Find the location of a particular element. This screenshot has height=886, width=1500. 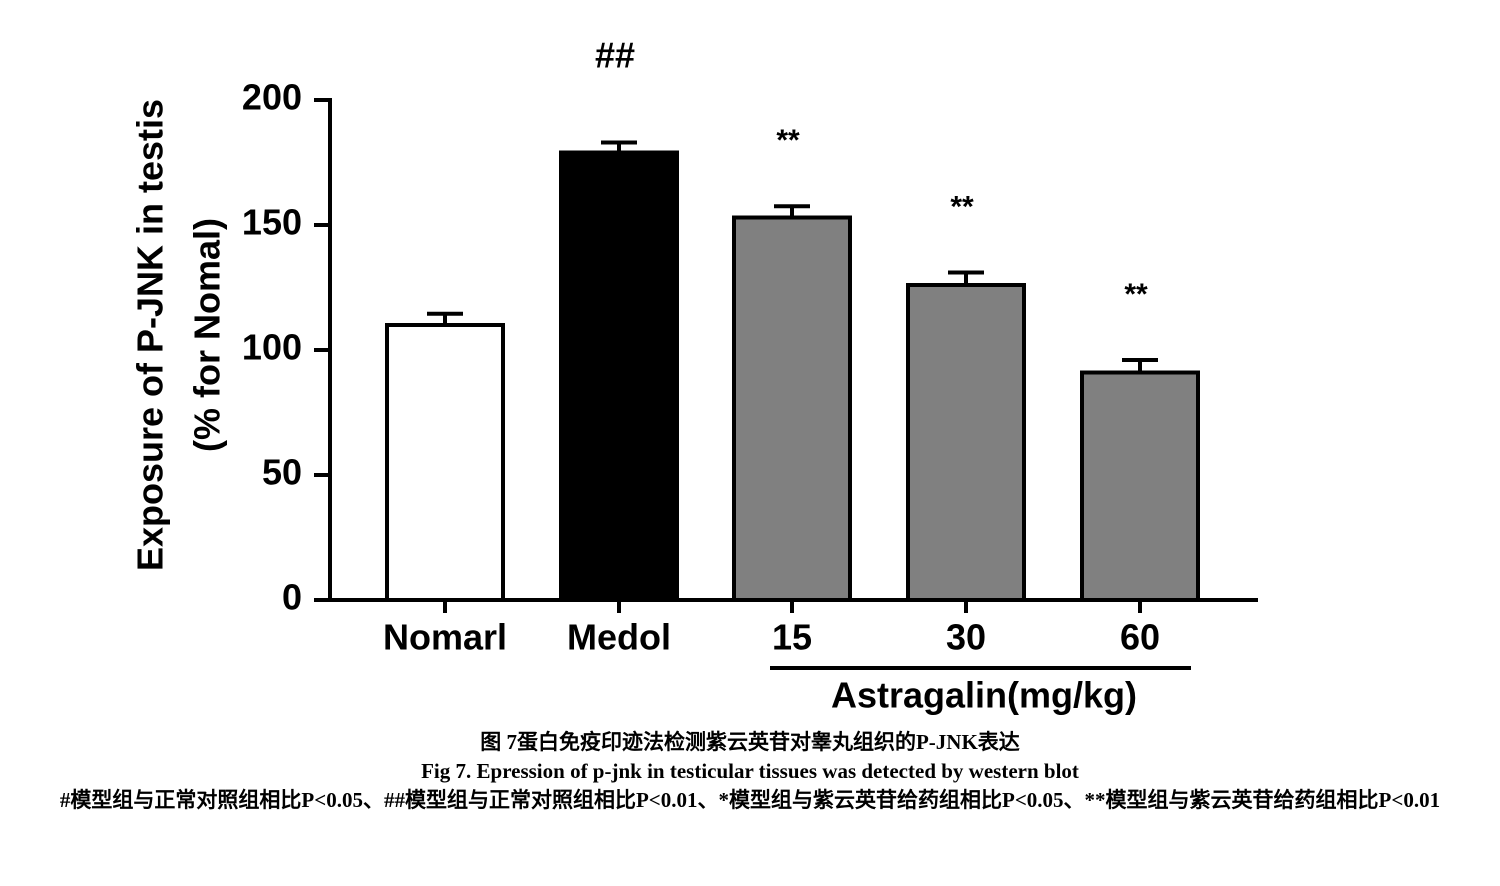

x-tick-label: 60 is located at coordinates (1140, 637).